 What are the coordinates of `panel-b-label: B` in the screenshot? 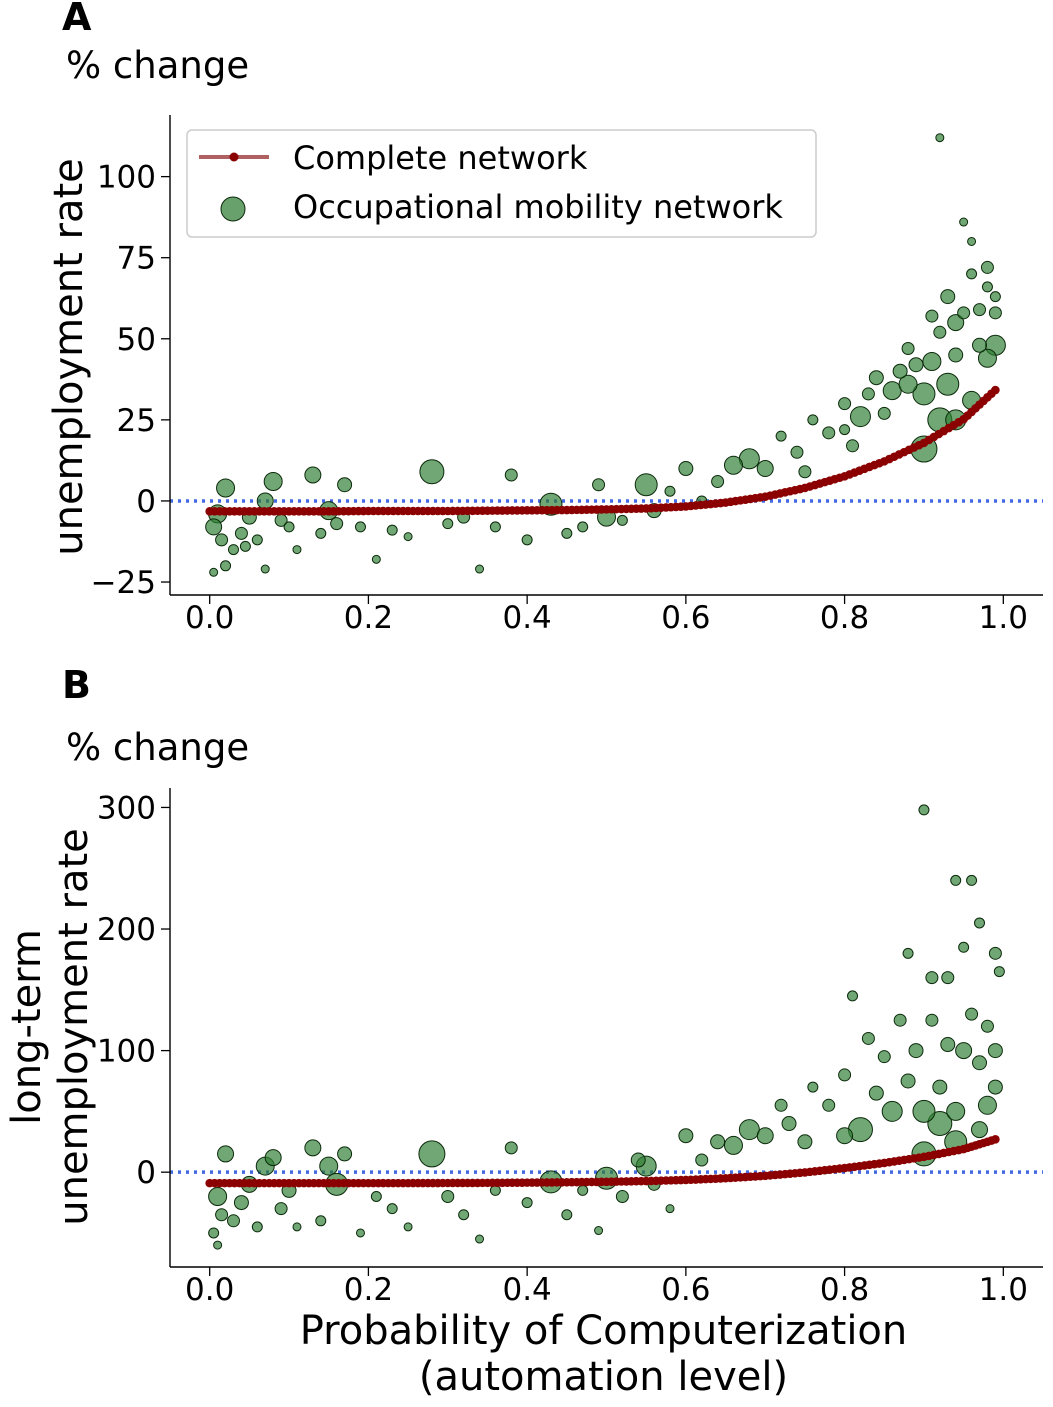 It's located at (76, 685).